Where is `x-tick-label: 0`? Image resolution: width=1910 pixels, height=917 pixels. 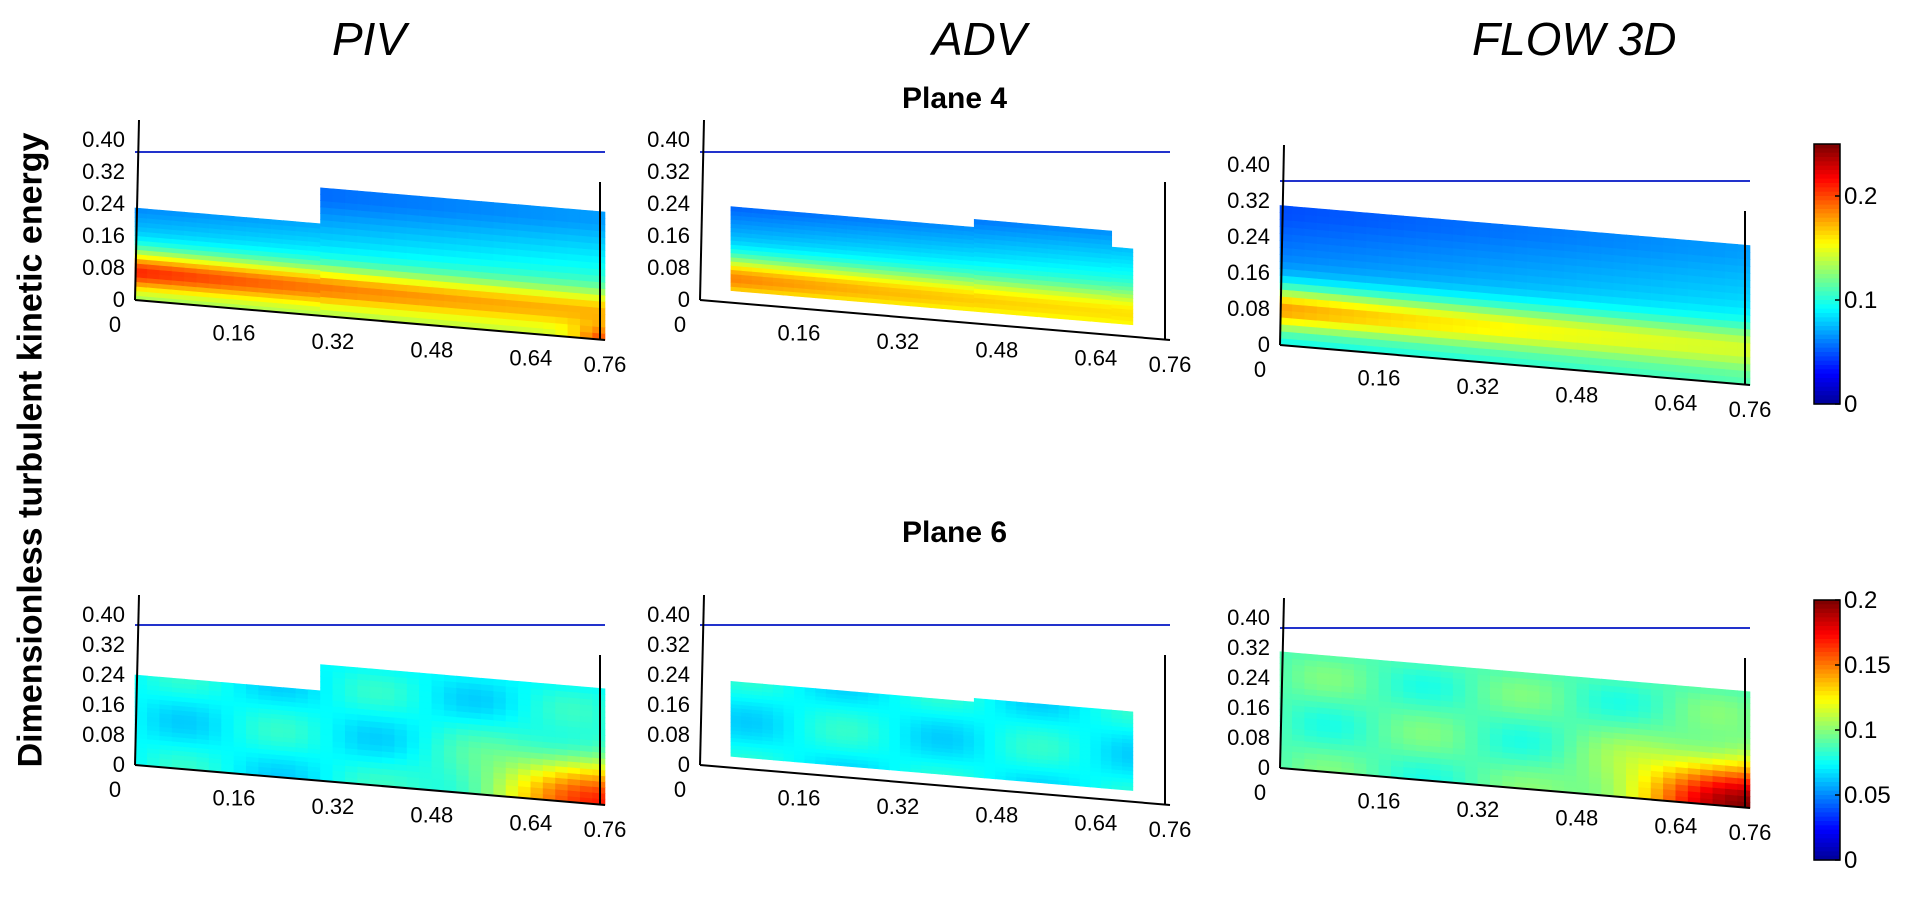
x-tick-label: 0 is located at coordinates (680, 324).